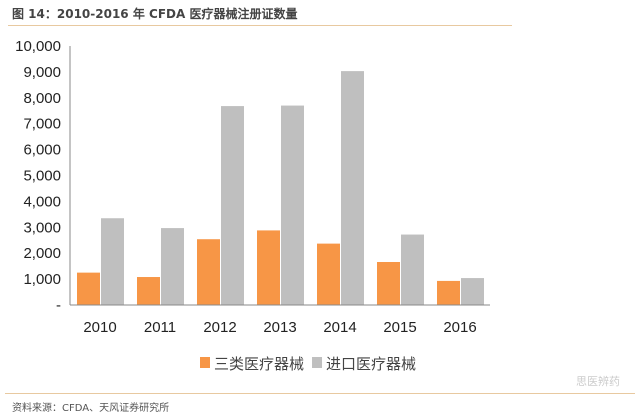 This screenshot has width=640, height=414. What do you see at coordinates (339, 327) in the screenshot?
I see `x-tick-label: 2014` at bounding box center [339, 327].